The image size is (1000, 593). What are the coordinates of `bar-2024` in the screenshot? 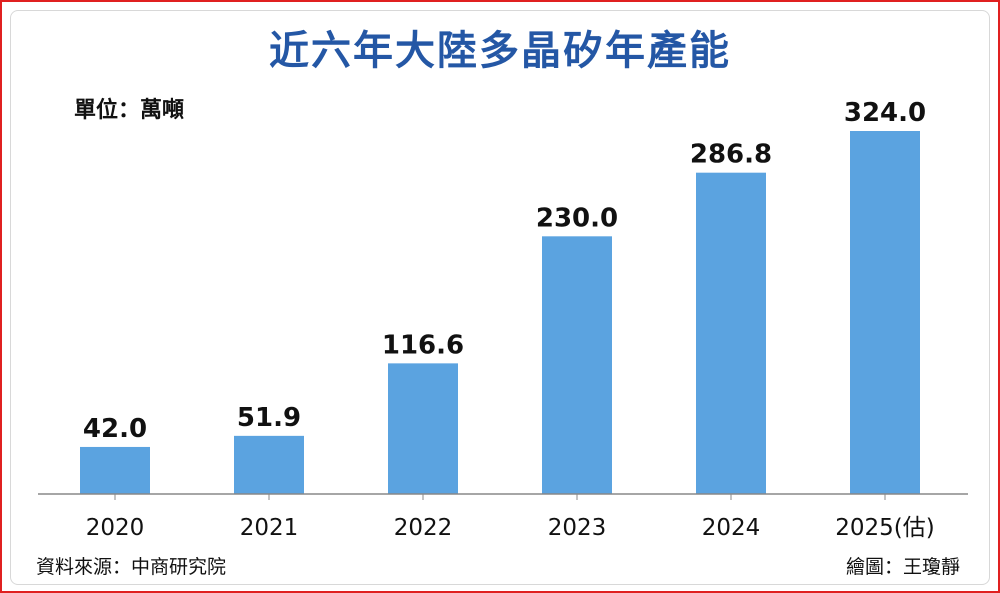 It's located at (731, 333).